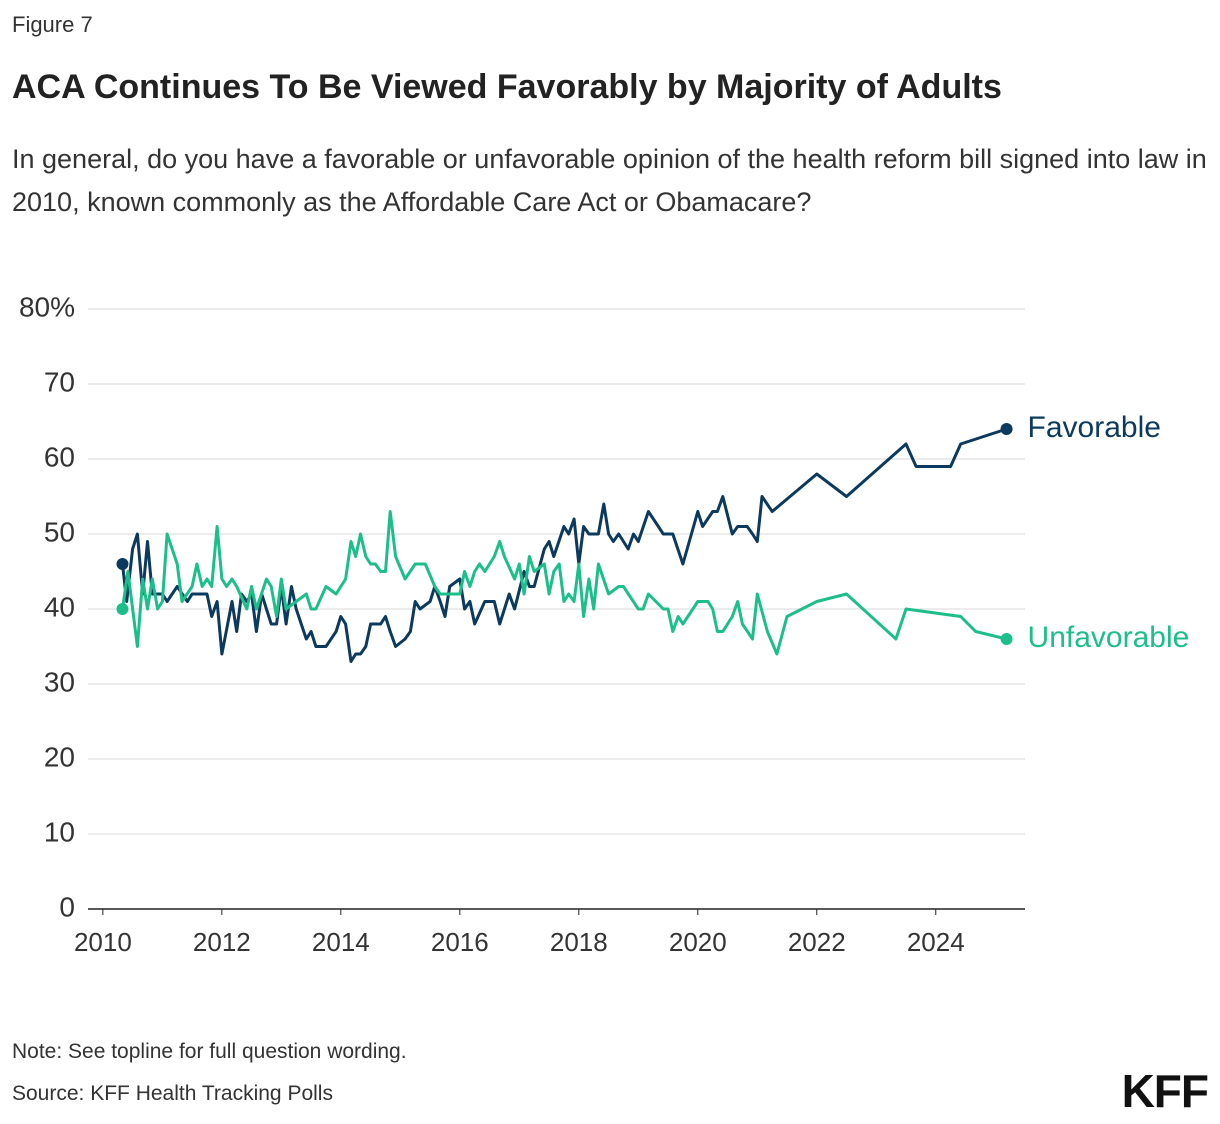  Describe the element at coordinates (172, 1093) in the screenshot. I see `source: Source: KFF Health Tracking Polls` at that location.